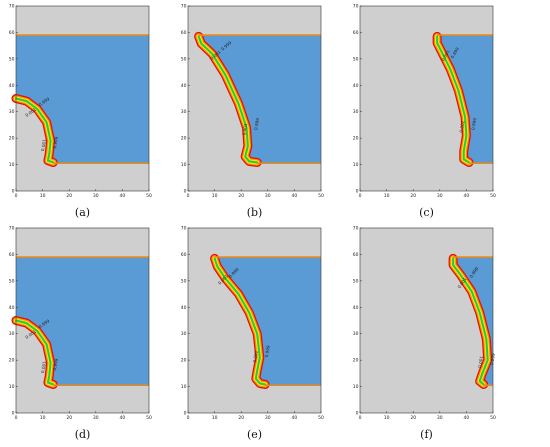 This screenshot has width=550, height=447. What do you see at coordinates (82, 434) in the screenshot?
I see `panel-caption: (d)` at bounding box center [82, 434].